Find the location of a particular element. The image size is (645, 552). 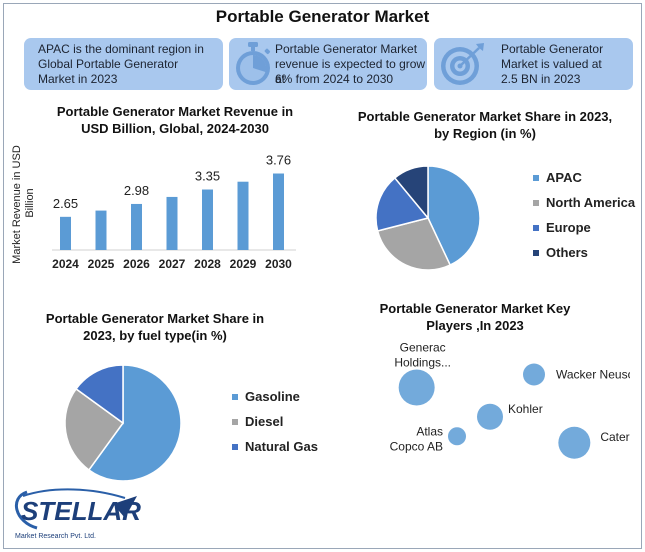

bar-chart-title-line: Portable Generator Market Revenue in is located at coordinates (175, 111).